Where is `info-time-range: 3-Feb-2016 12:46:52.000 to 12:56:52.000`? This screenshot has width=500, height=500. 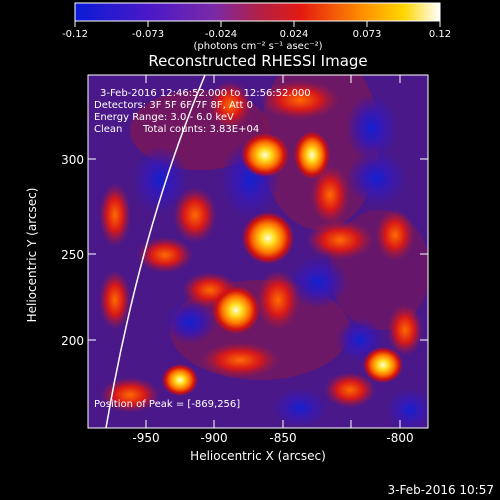 info-time-range: 3-Feb-2016 12:46:52.000 to 12:56:52.000 is located at coordinates (205, 93).